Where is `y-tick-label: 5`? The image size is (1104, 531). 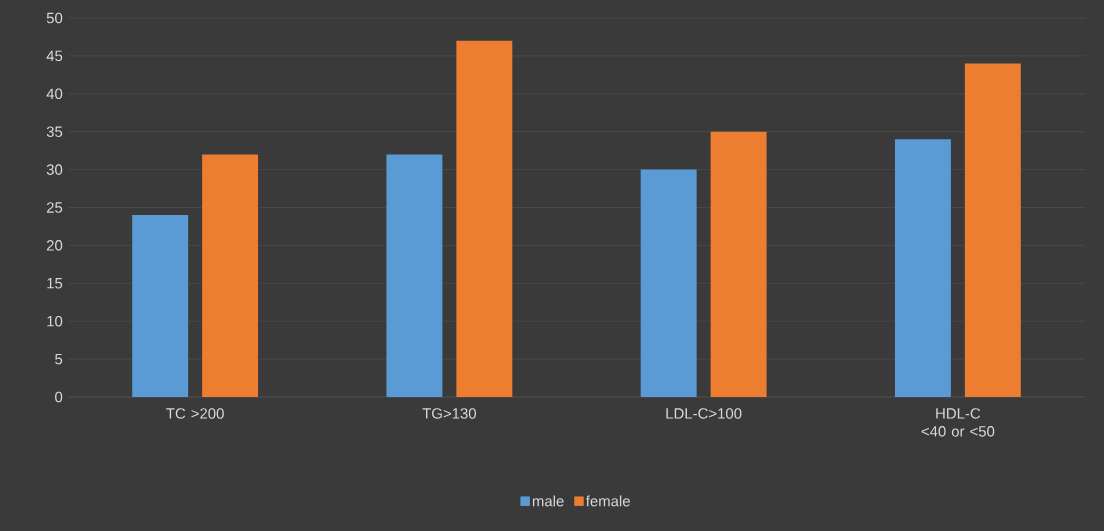
y-tick-label: 5 is located at coordinates (59, 359).